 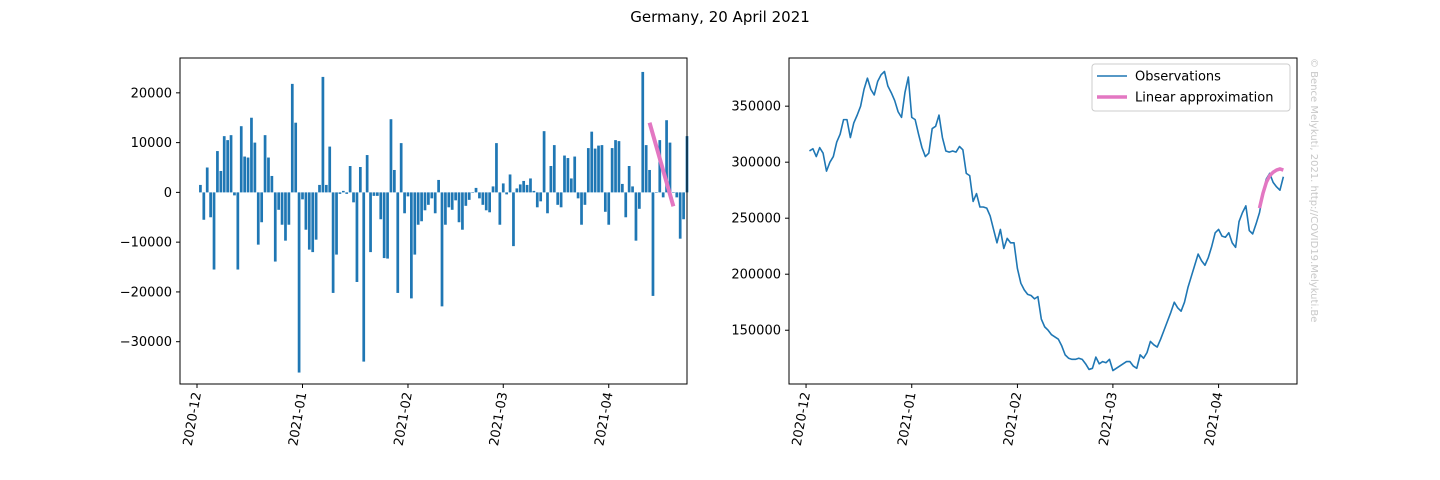 I want to click on y-tick-label: 250000, so click(x=756, y=219).